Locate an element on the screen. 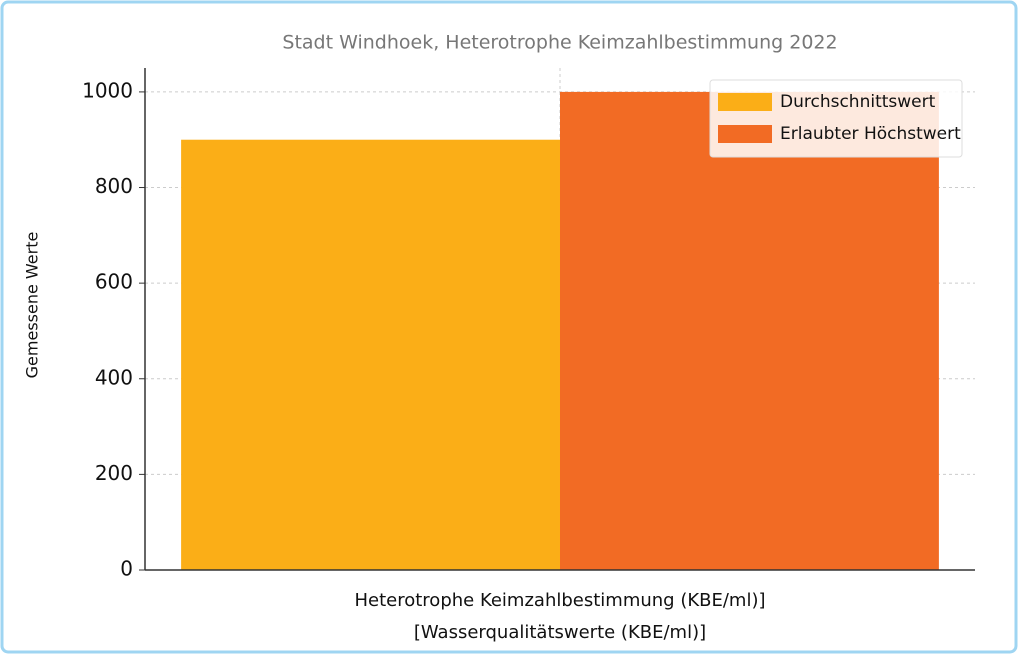  y-tick-label: 0 is located at coordinates (126, 569).